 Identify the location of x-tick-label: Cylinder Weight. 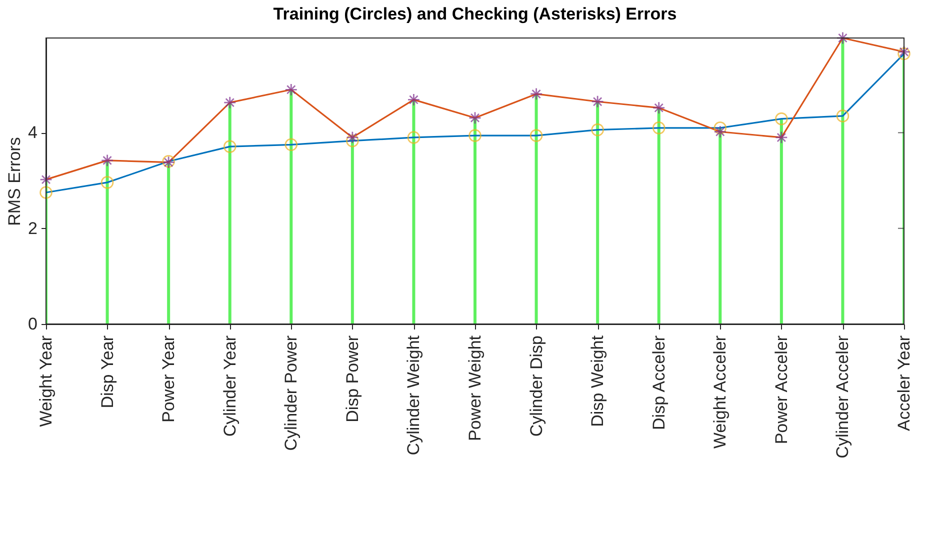
(414, 395).